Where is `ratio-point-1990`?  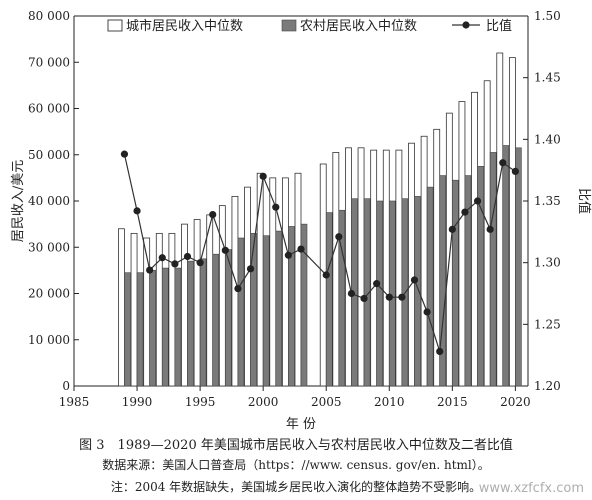 ratio-point-1990 is located at coordinates (136, 210).